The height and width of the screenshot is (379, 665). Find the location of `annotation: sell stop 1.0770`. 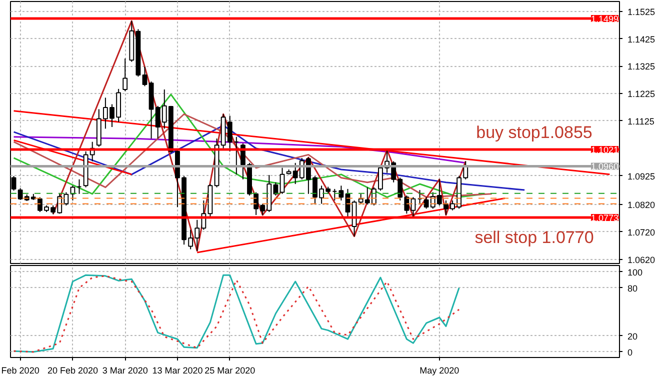

annotation: sell stop 1.0770 is located at coordinates (534, 237).